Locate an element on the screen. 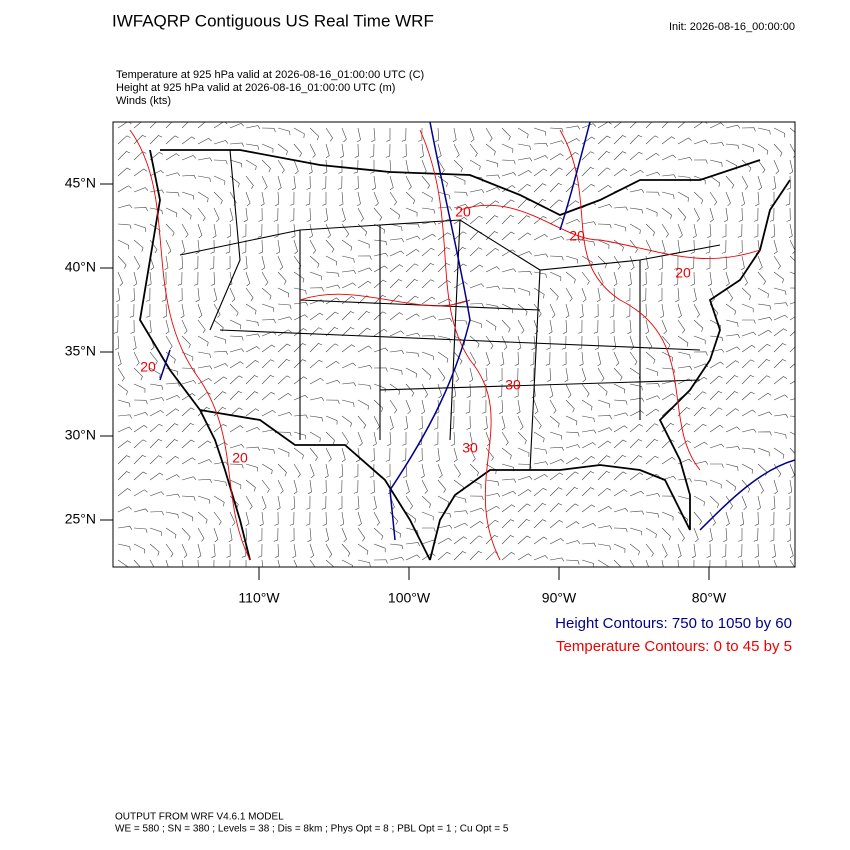  legend-temperature: Temperature Contours: 0 to 45 by 5 is located at coordinates (674, 646).